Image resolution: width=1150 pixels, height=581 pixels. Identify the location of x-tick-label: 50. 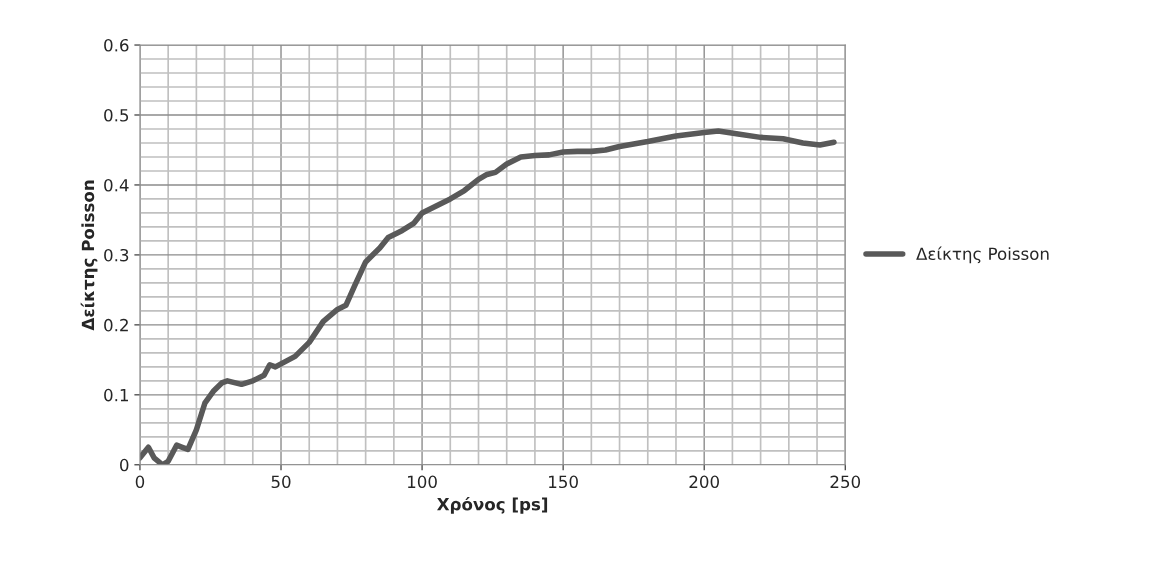
(281, 482).